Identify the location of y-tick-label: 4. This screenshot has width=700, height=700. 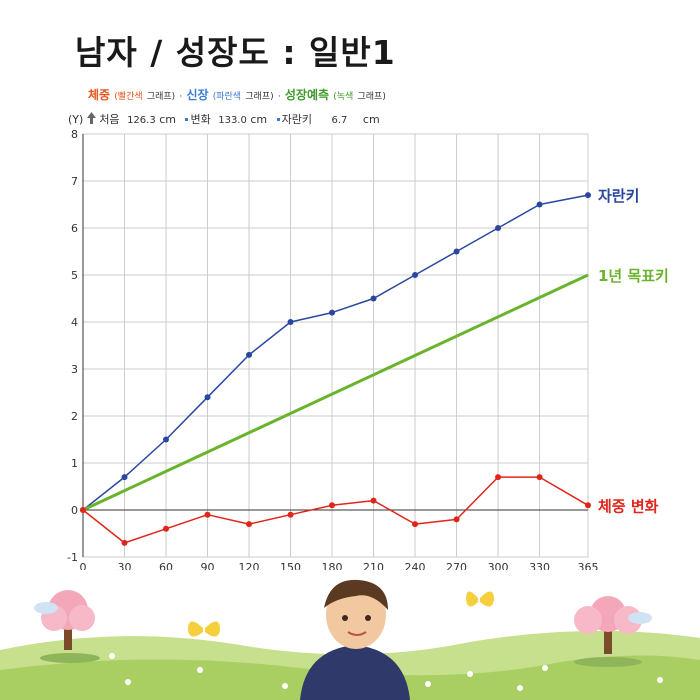
(74, 322).